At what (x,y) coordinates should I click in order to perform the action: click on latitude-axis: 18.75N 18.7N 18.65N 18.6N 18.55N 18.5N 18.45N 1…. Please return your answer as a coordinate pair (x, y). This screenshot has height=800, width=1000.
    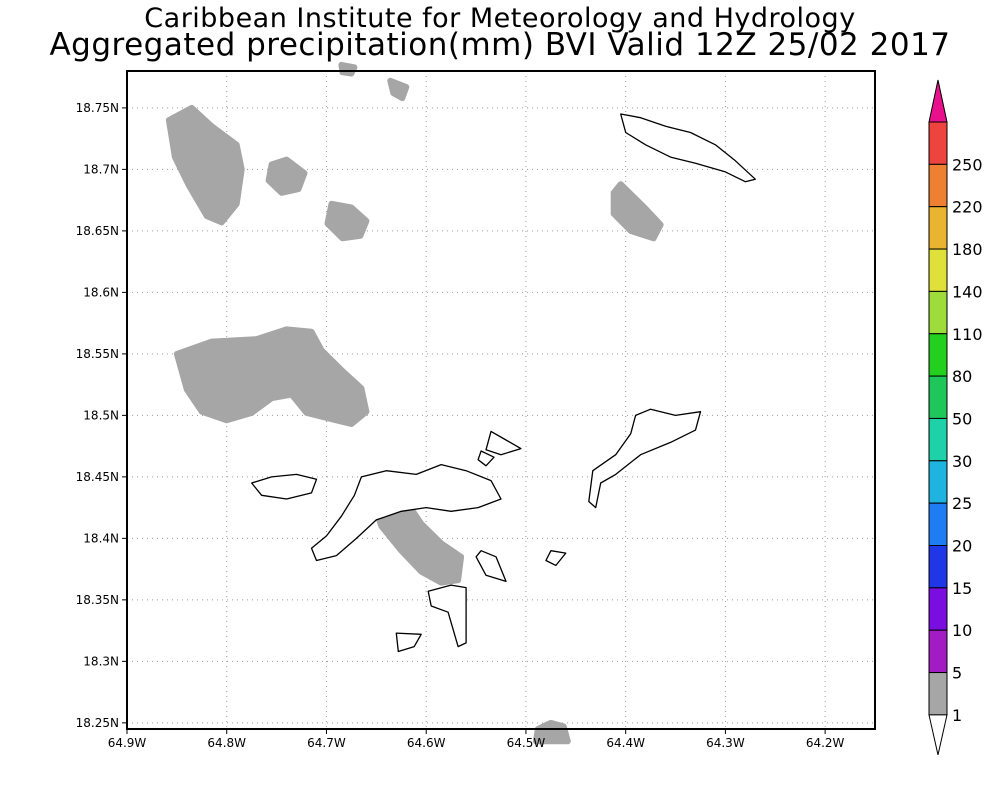
    Looking at the image, I should click on (101, 415).